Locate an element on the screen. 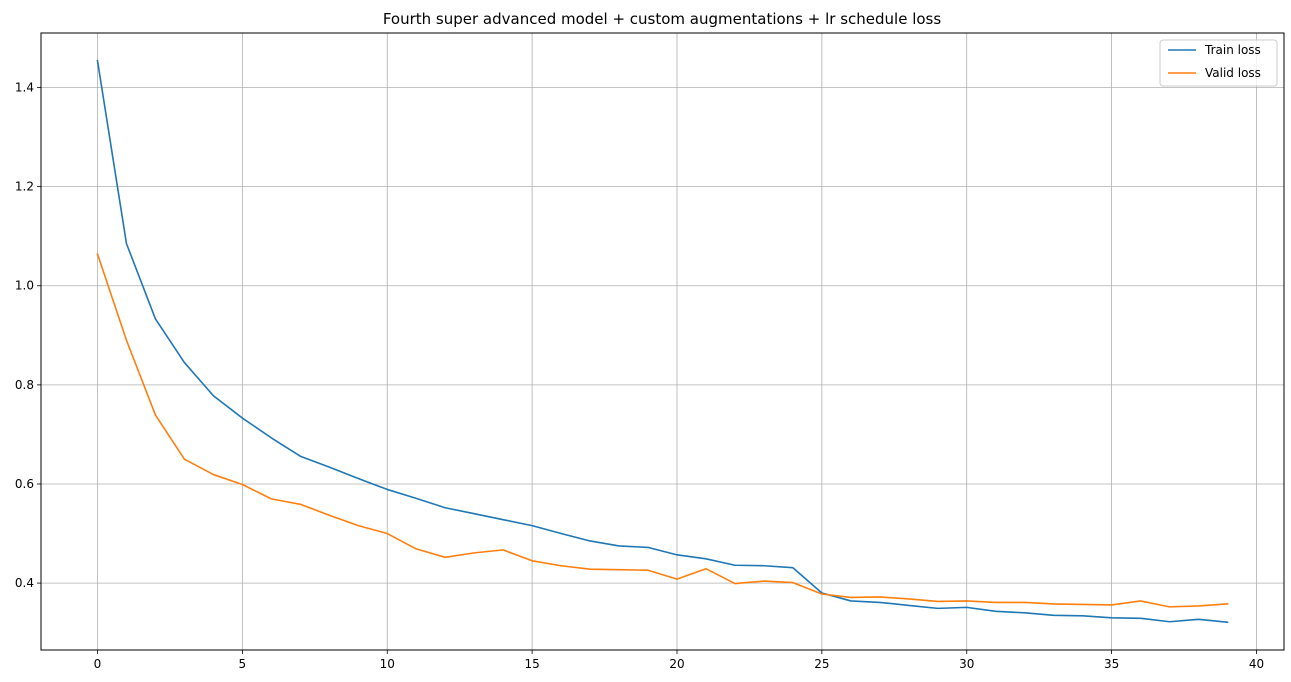  legend: Train loss Valid loss is located at coordinates (1218, 63).